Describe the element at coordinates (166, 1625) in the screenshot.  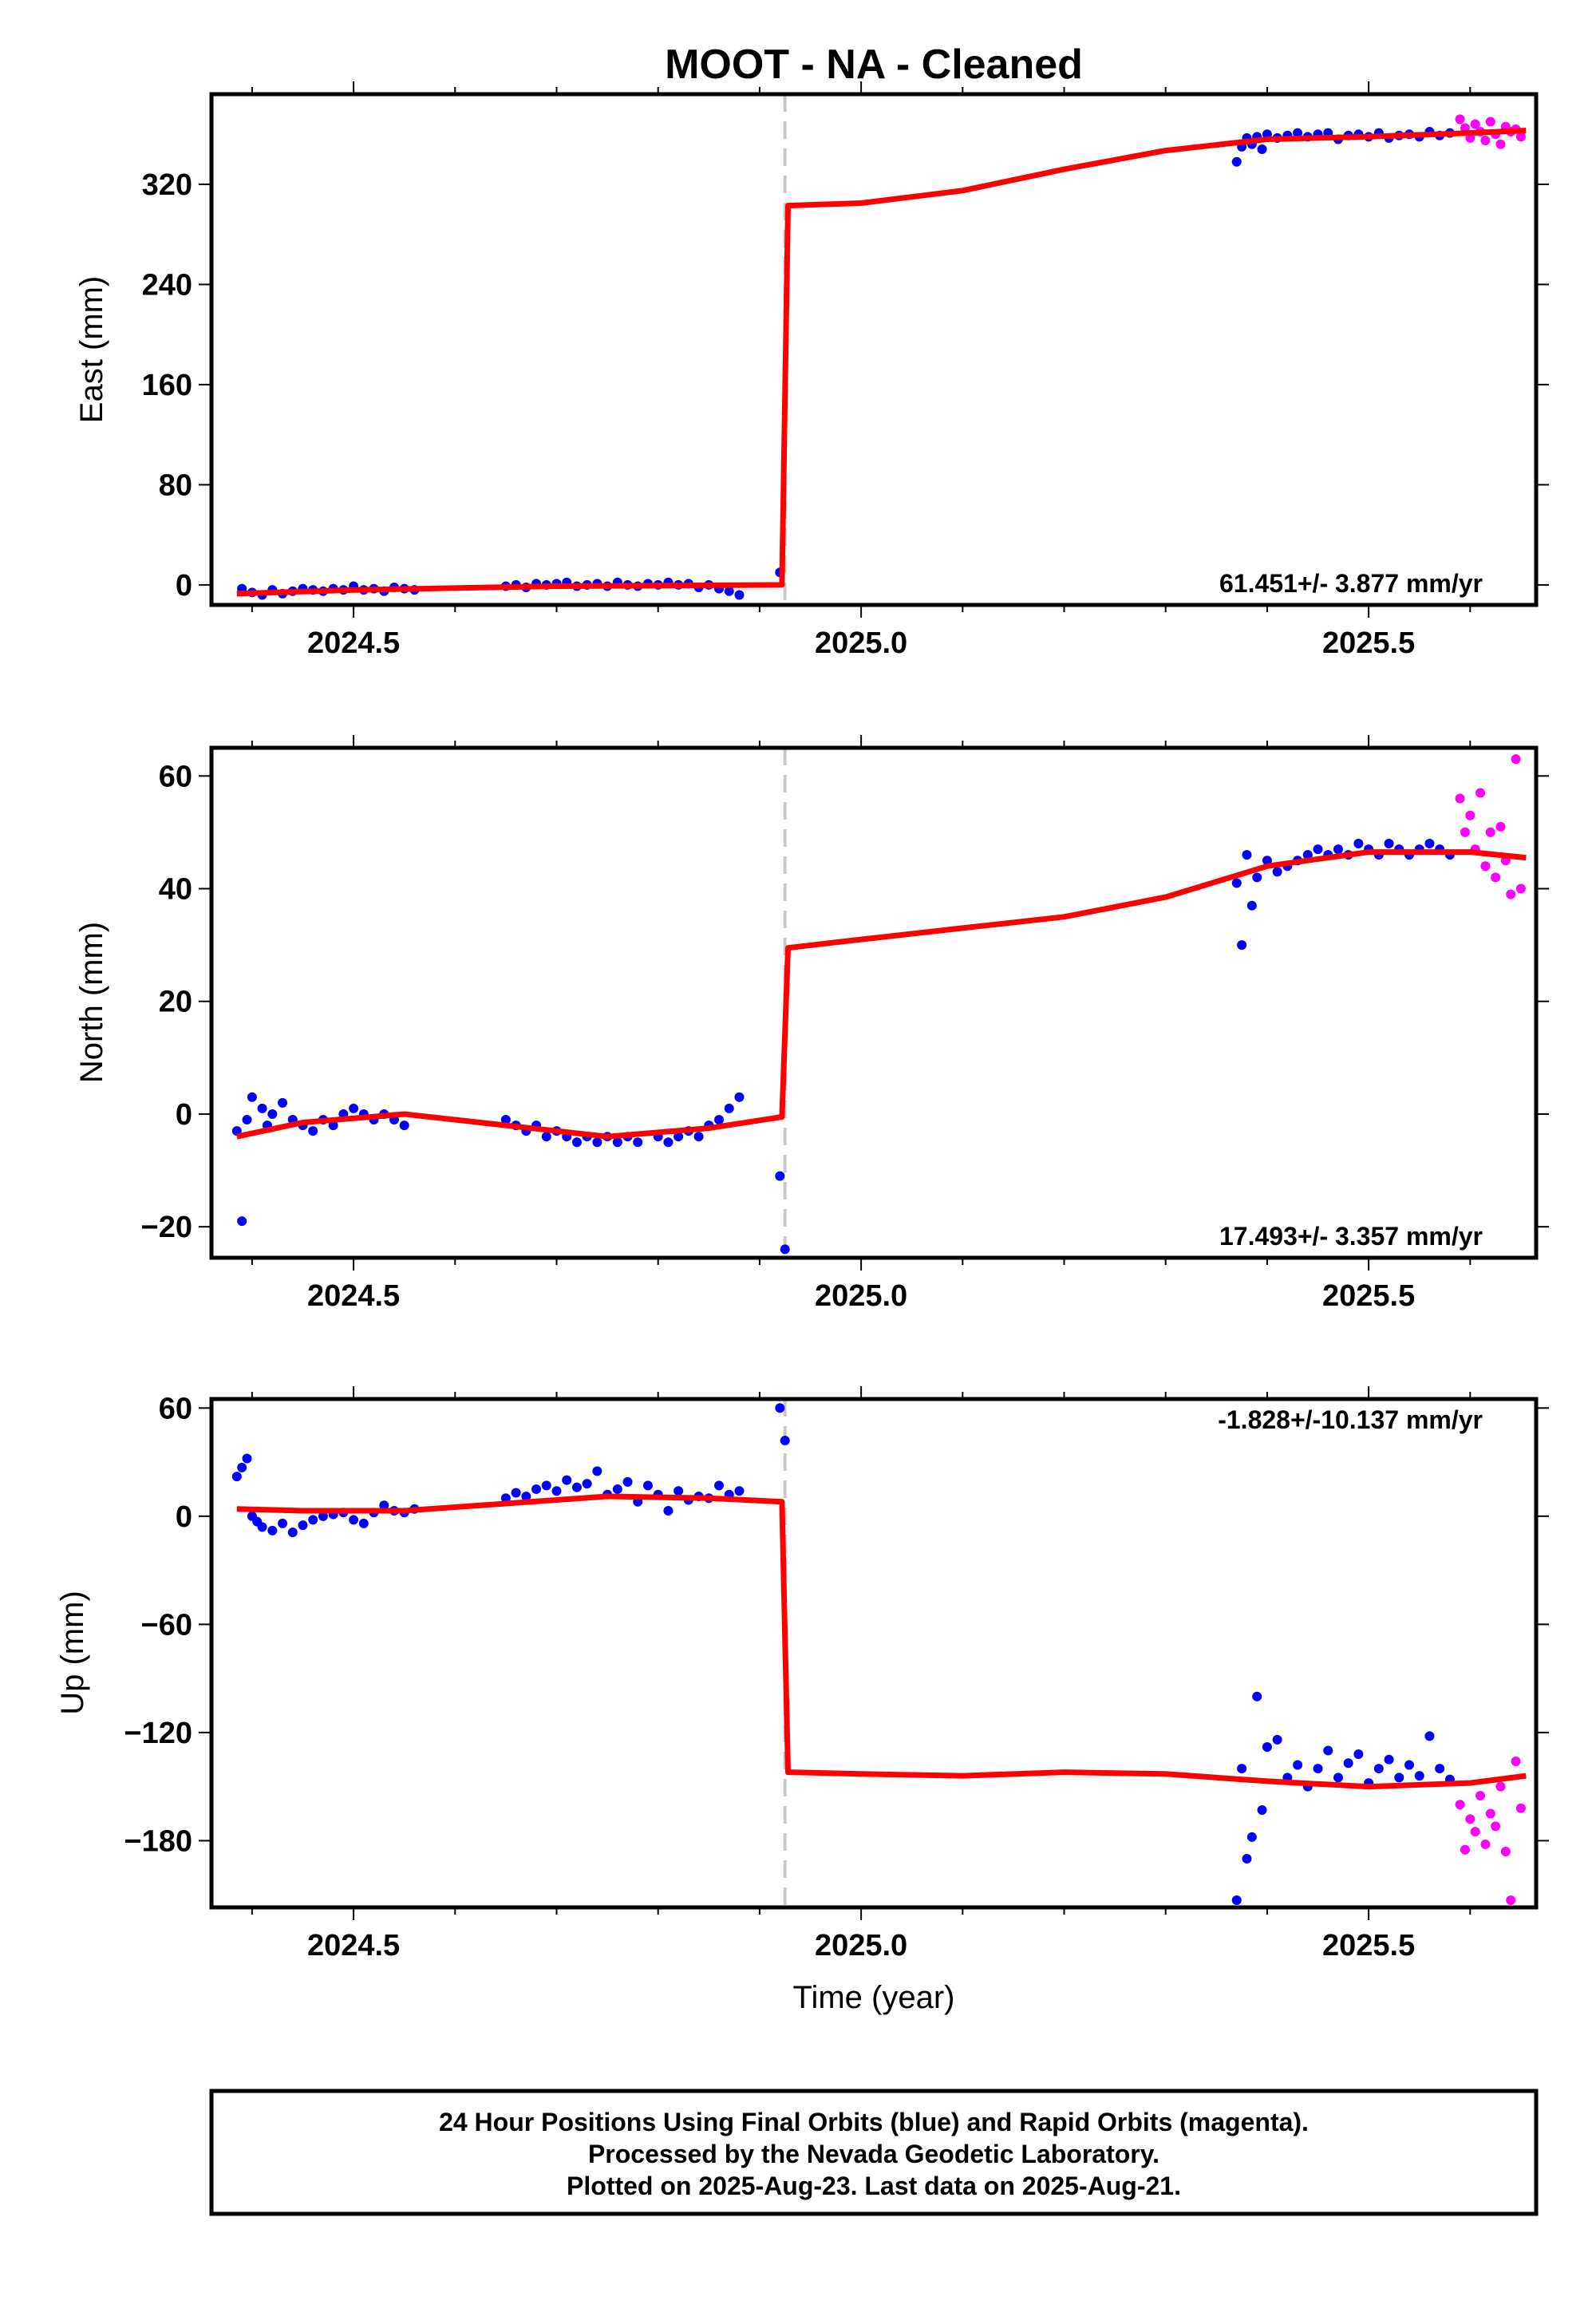
I see `y-tick-label: −60` at that location.